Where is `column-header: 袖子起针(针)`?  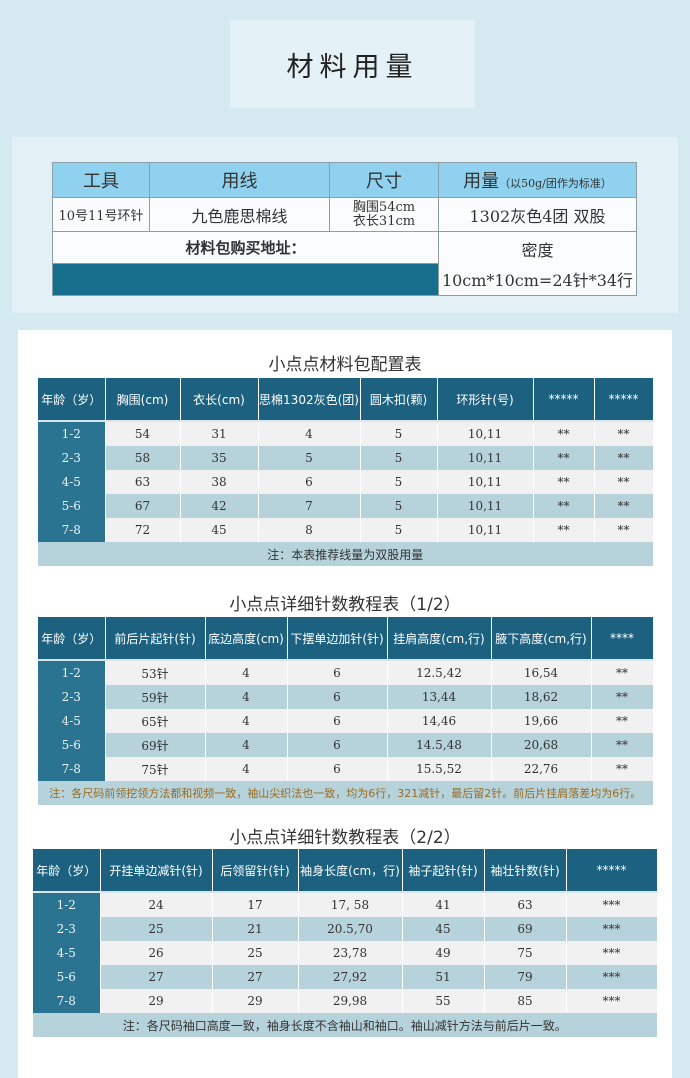
column-header: 袖子起针(针) is located at coordinates (443, 871).